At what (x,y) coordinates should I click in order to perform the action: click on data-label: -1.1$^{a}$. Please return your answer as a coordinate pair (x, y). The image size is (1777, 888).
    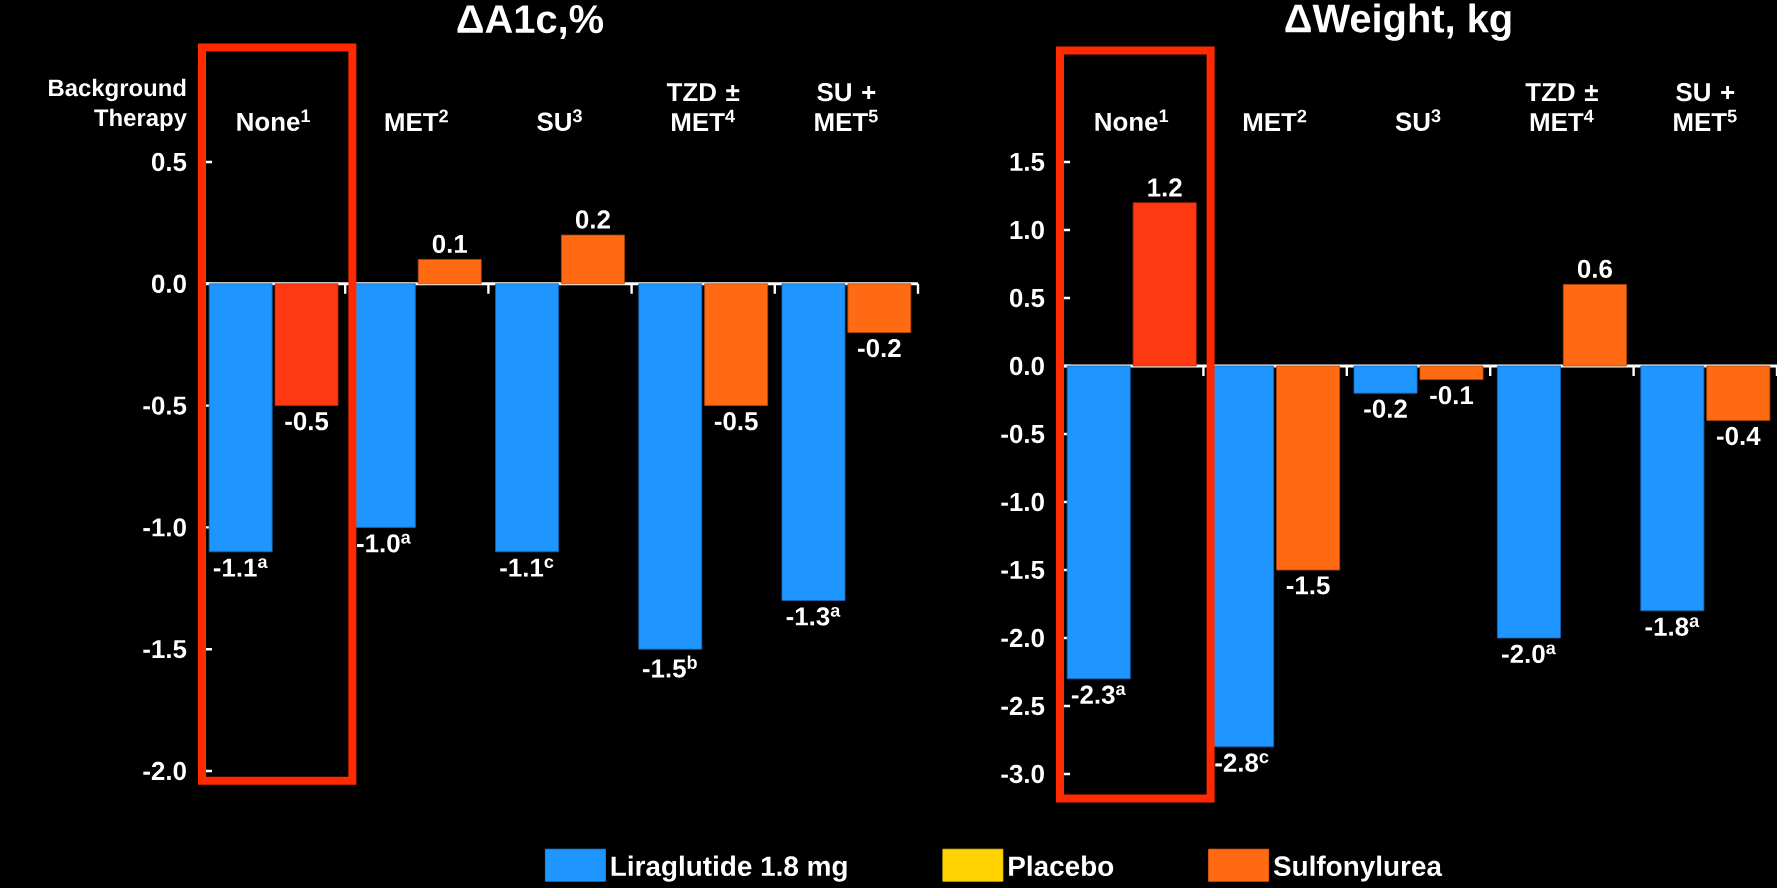
    Looking at the image, I should click on (240, 567).